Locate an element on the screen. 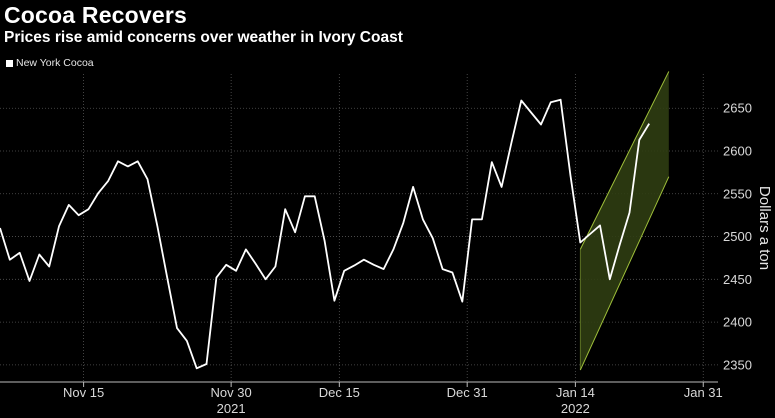 This screenshot has height=418, width=775. y-tick-label: 2500 is located at coordinates (737, 236).